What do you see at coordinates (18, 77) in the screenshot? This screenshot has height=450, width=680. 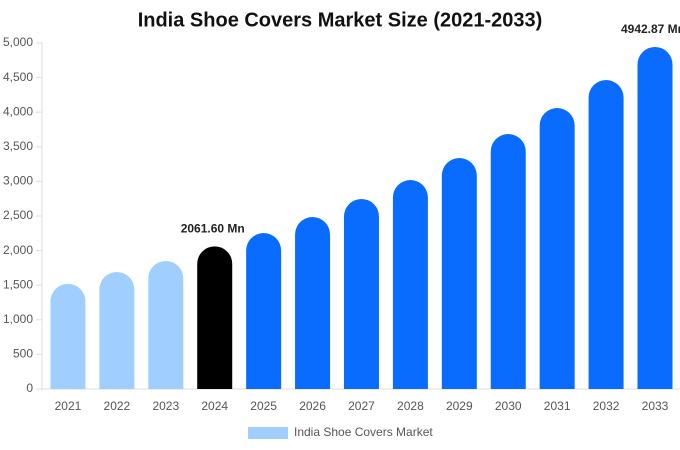 I see `y-tick-label: 4,500` at bounding box center [18, 77].